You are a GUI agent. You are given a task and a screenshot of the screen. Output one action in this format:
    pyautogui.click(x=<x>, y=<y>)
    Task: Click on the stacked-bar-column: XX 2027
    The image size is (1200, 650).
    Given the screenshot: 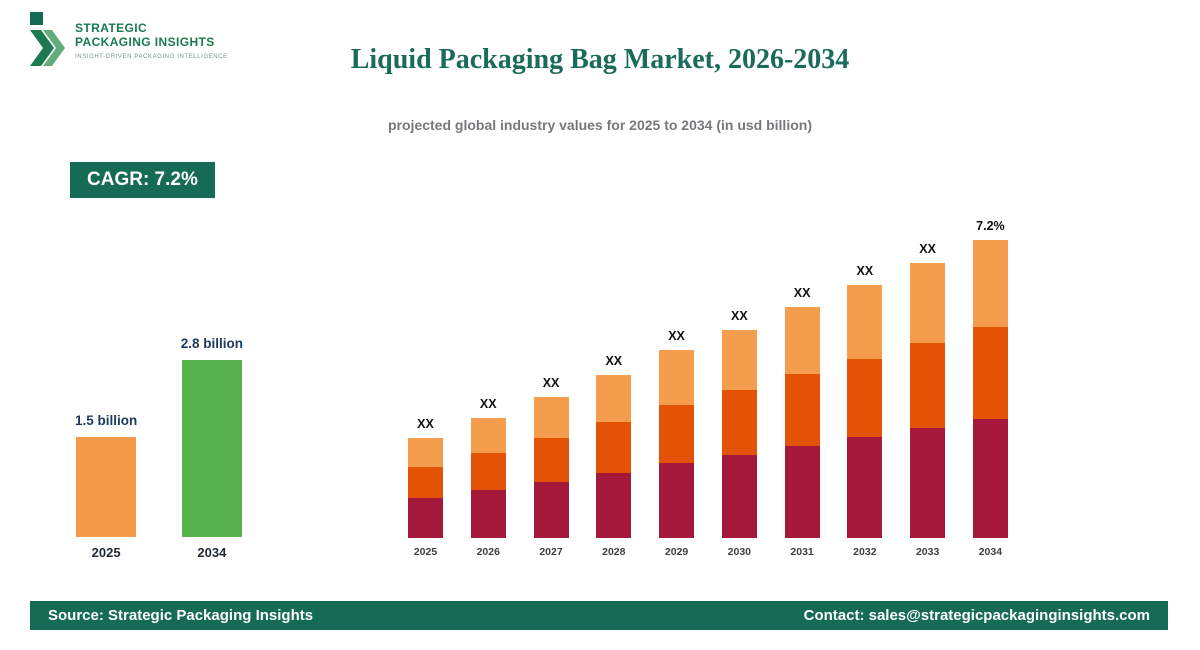 What is the action you would take?
    pyautogui.click(x=551, y=467)
    